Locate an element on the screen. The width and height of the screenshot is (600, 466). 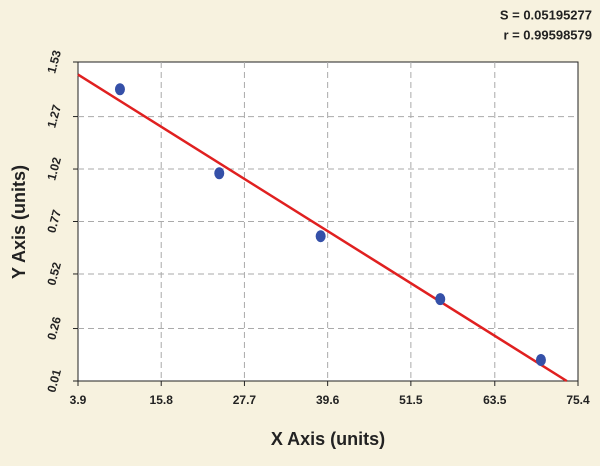
y-tick-label: 1.53 is located at coordinates (54, 61).